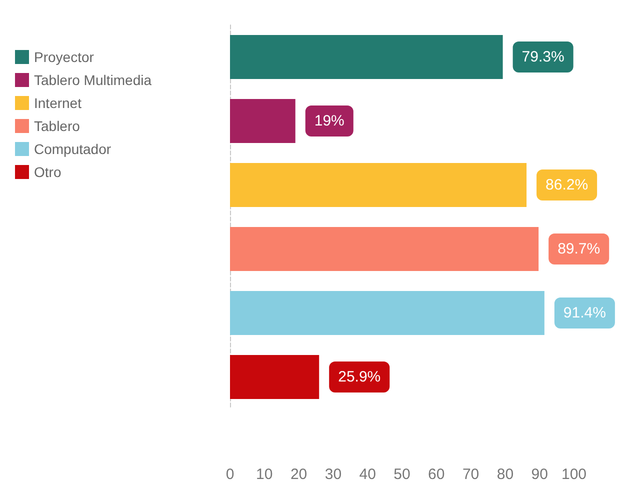 This screenshot has width=628, height=489. I want to click on legend-label: Internet, so click(58, 103).